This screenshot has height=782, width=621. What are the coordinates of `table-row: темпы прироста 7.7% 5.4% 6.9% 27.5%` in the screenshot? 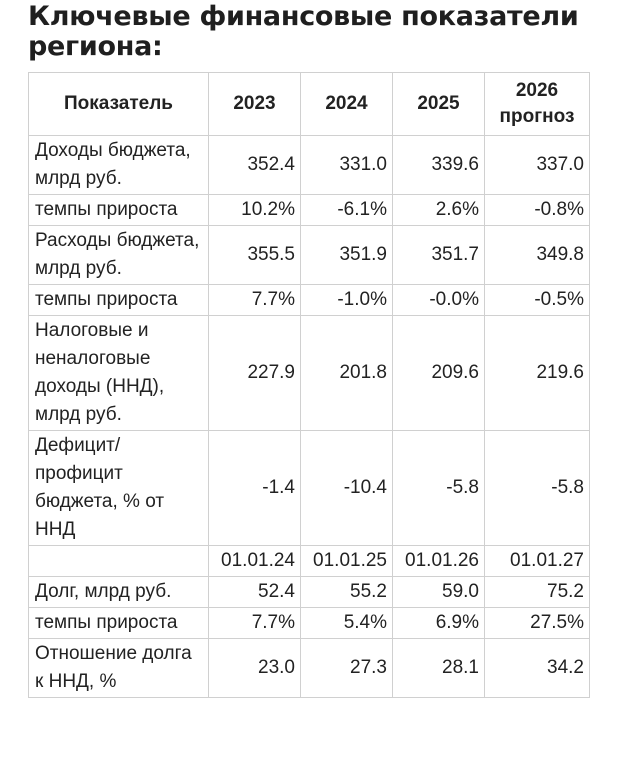 It's located at (309, 623).